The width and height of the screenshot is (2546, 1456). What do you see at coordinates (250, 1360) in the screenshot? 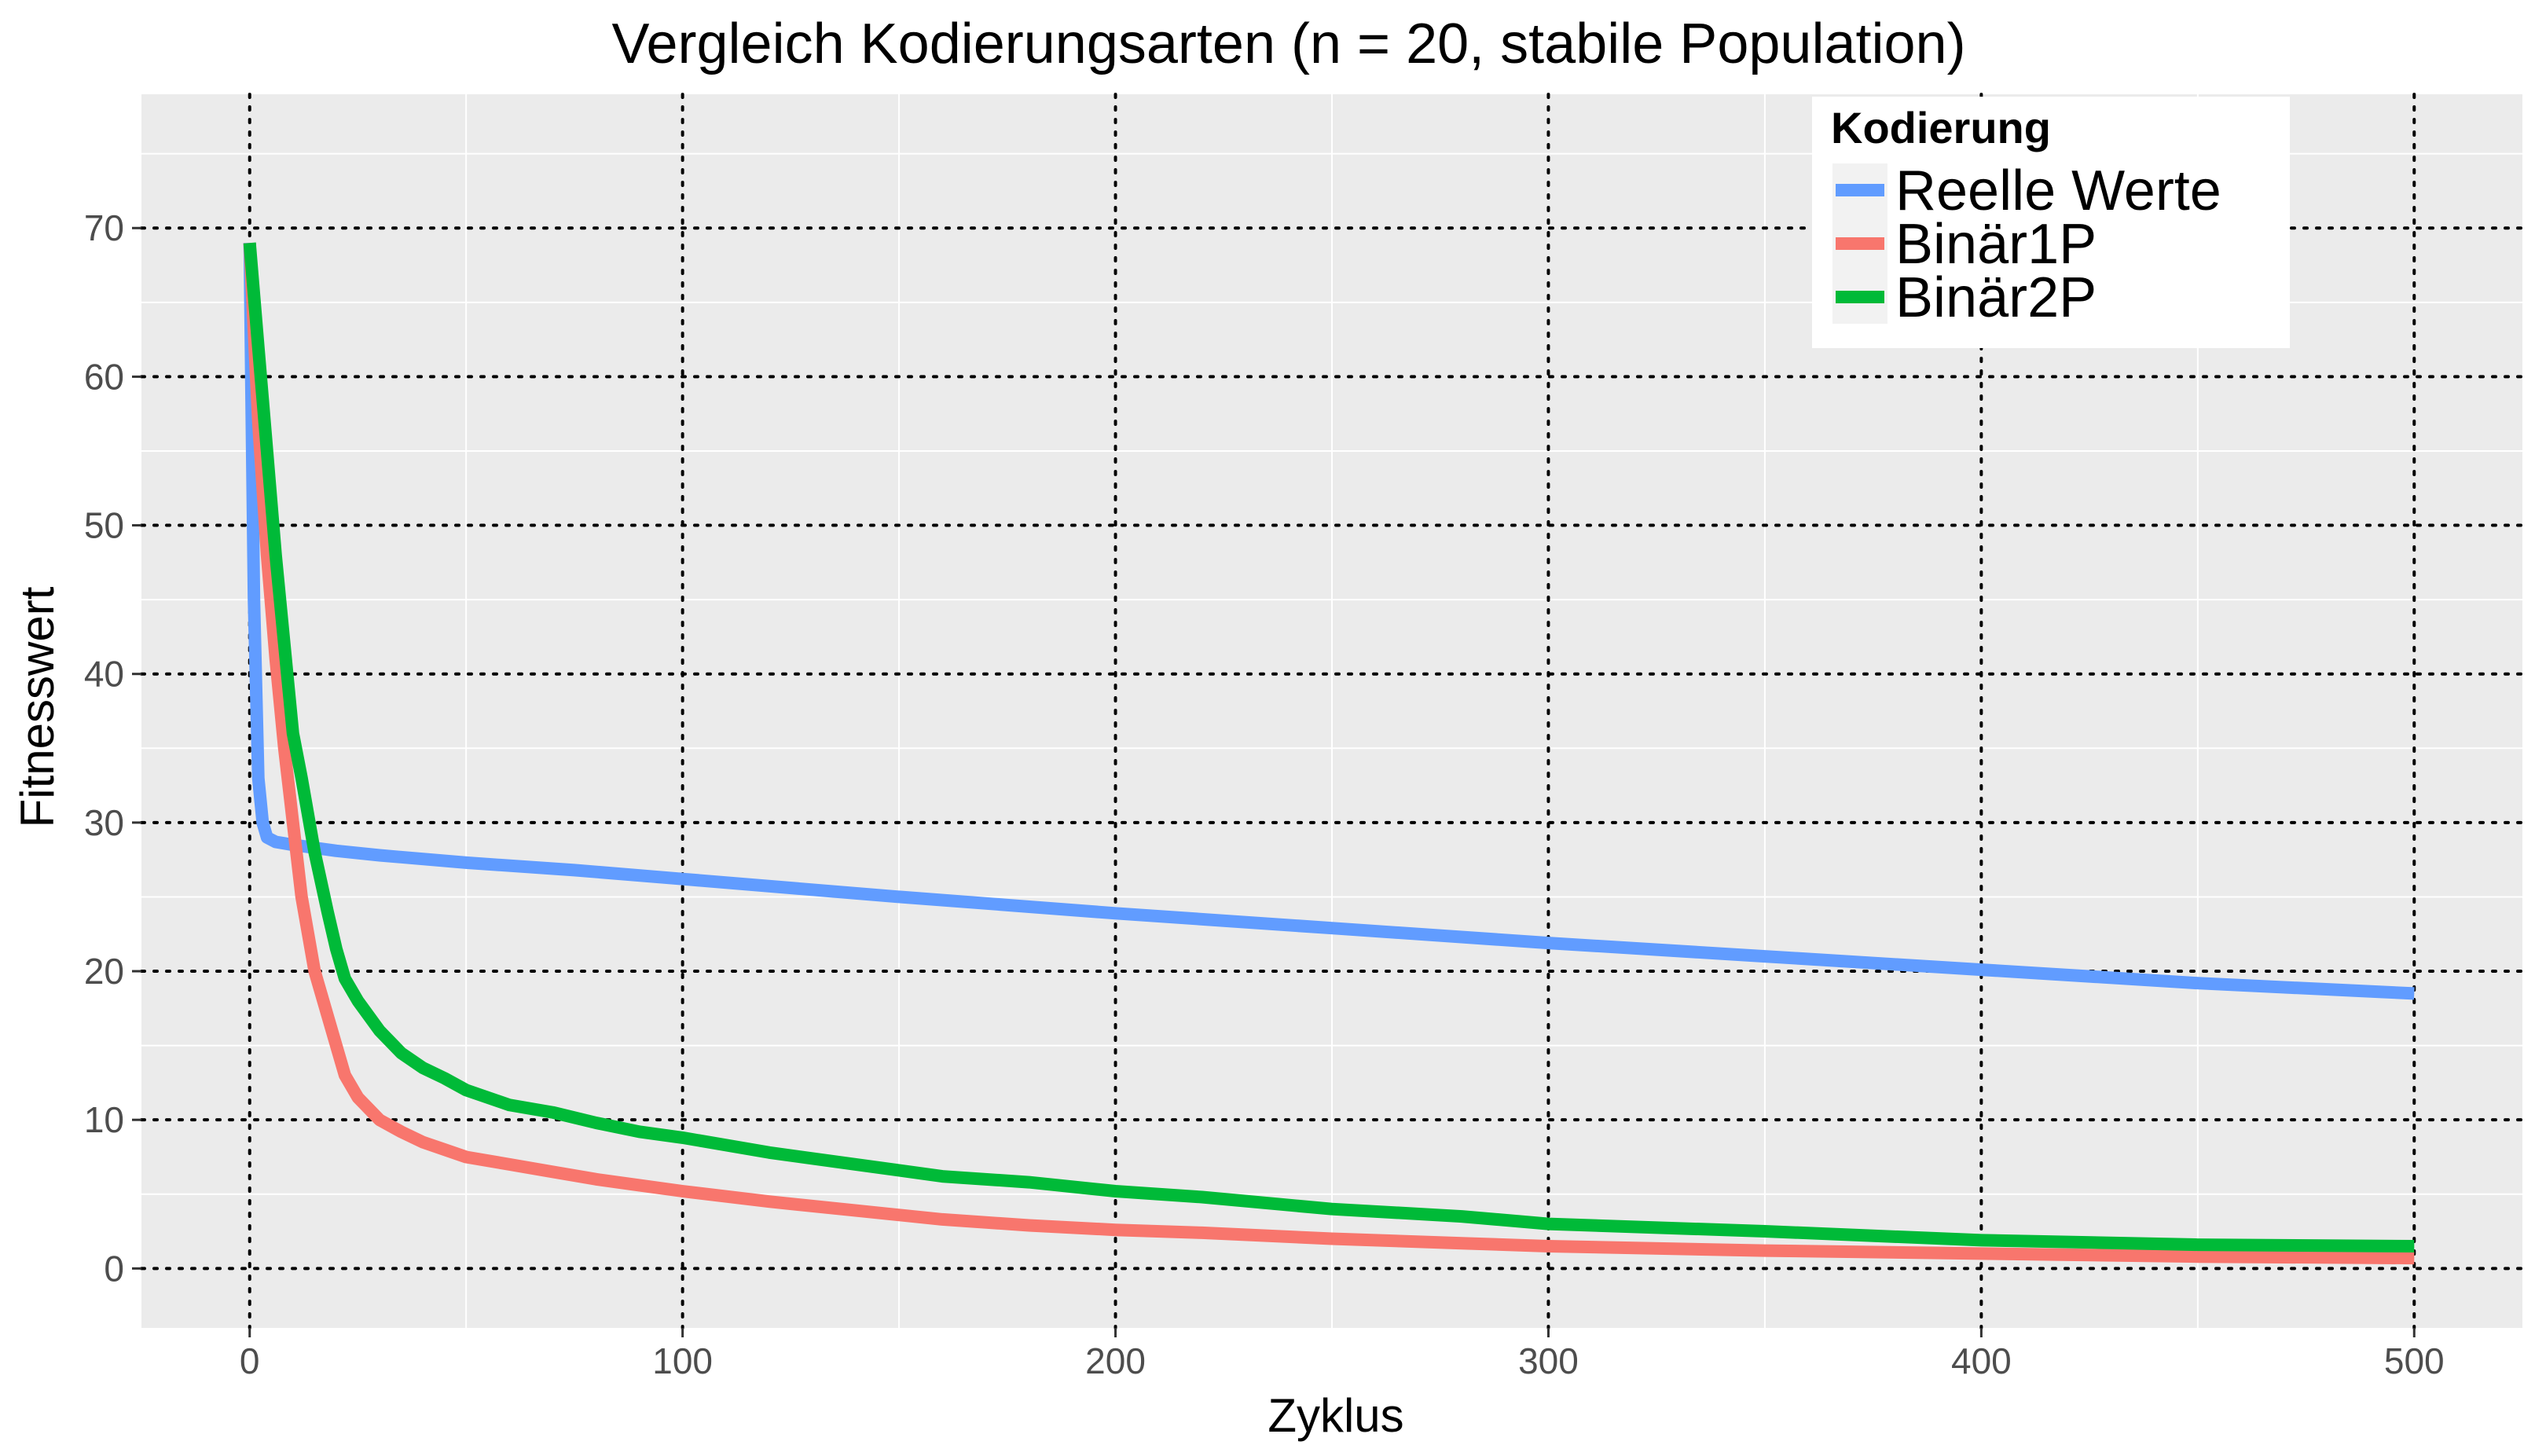
I see `x-tick-label: 0` at bounding box center [250, 1360].